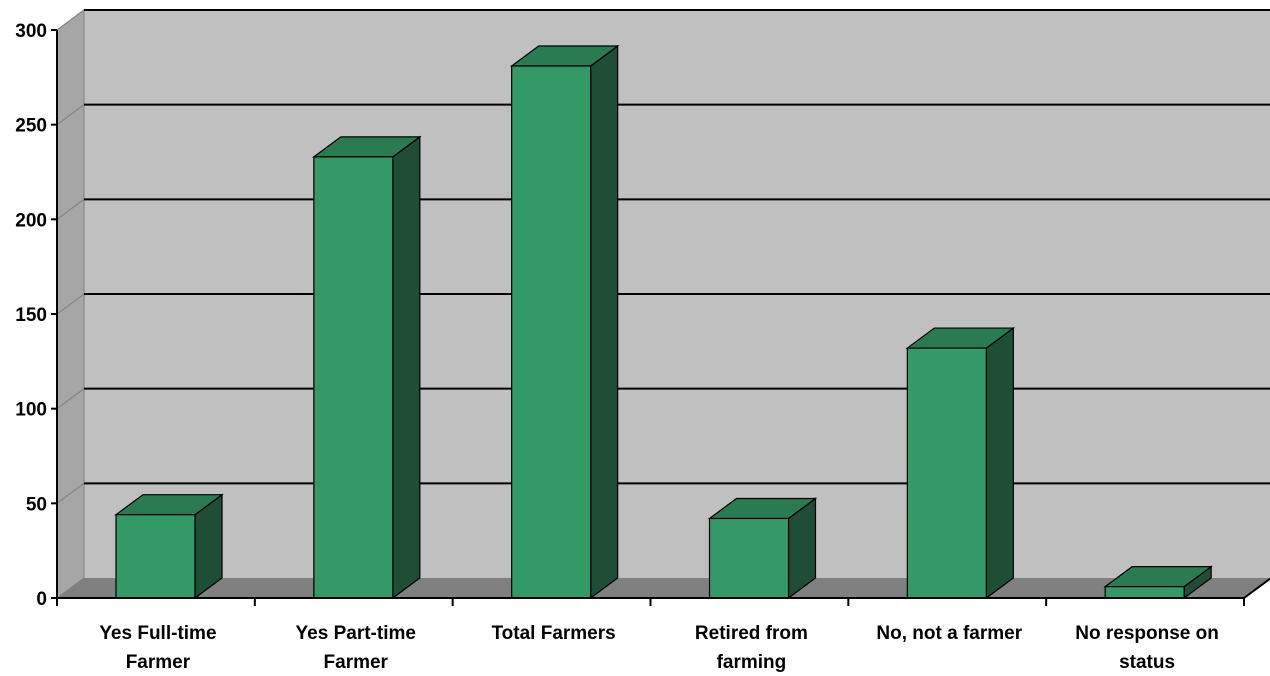  Describe the element at coordinates (1147, 662) in the screenshot. I see `x-category-label: status` at that location.